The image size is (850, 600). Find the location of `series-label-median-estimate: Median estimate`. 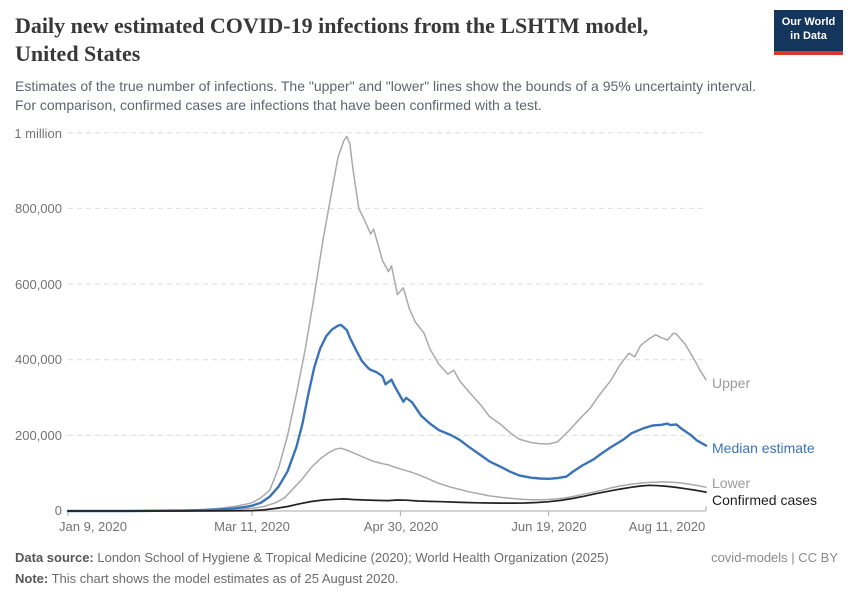

series-label-median-estimate: Median estimate is located at coordinates (763, 448).